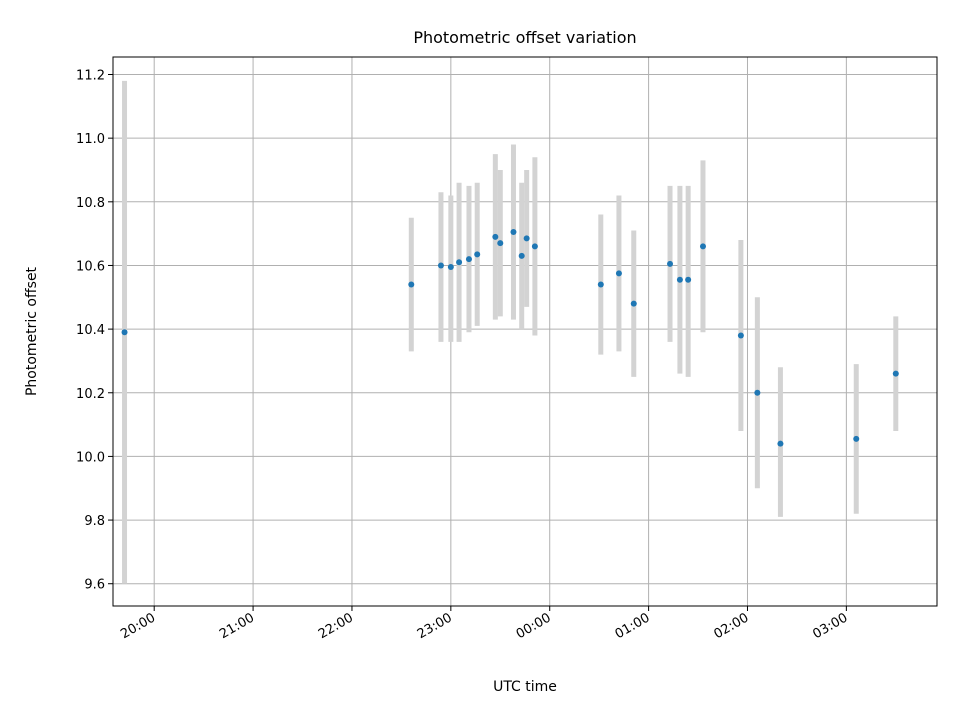  What do you see at coordinates (534, 626) in the screenshot?
I see `x-tick-label: 00:00` at bounding box center [534, 626].